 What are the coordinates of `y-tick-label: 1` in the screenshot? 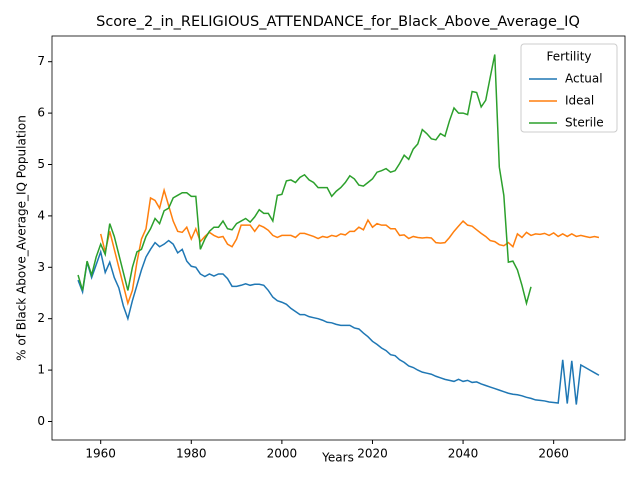 It's located at (41, 370).